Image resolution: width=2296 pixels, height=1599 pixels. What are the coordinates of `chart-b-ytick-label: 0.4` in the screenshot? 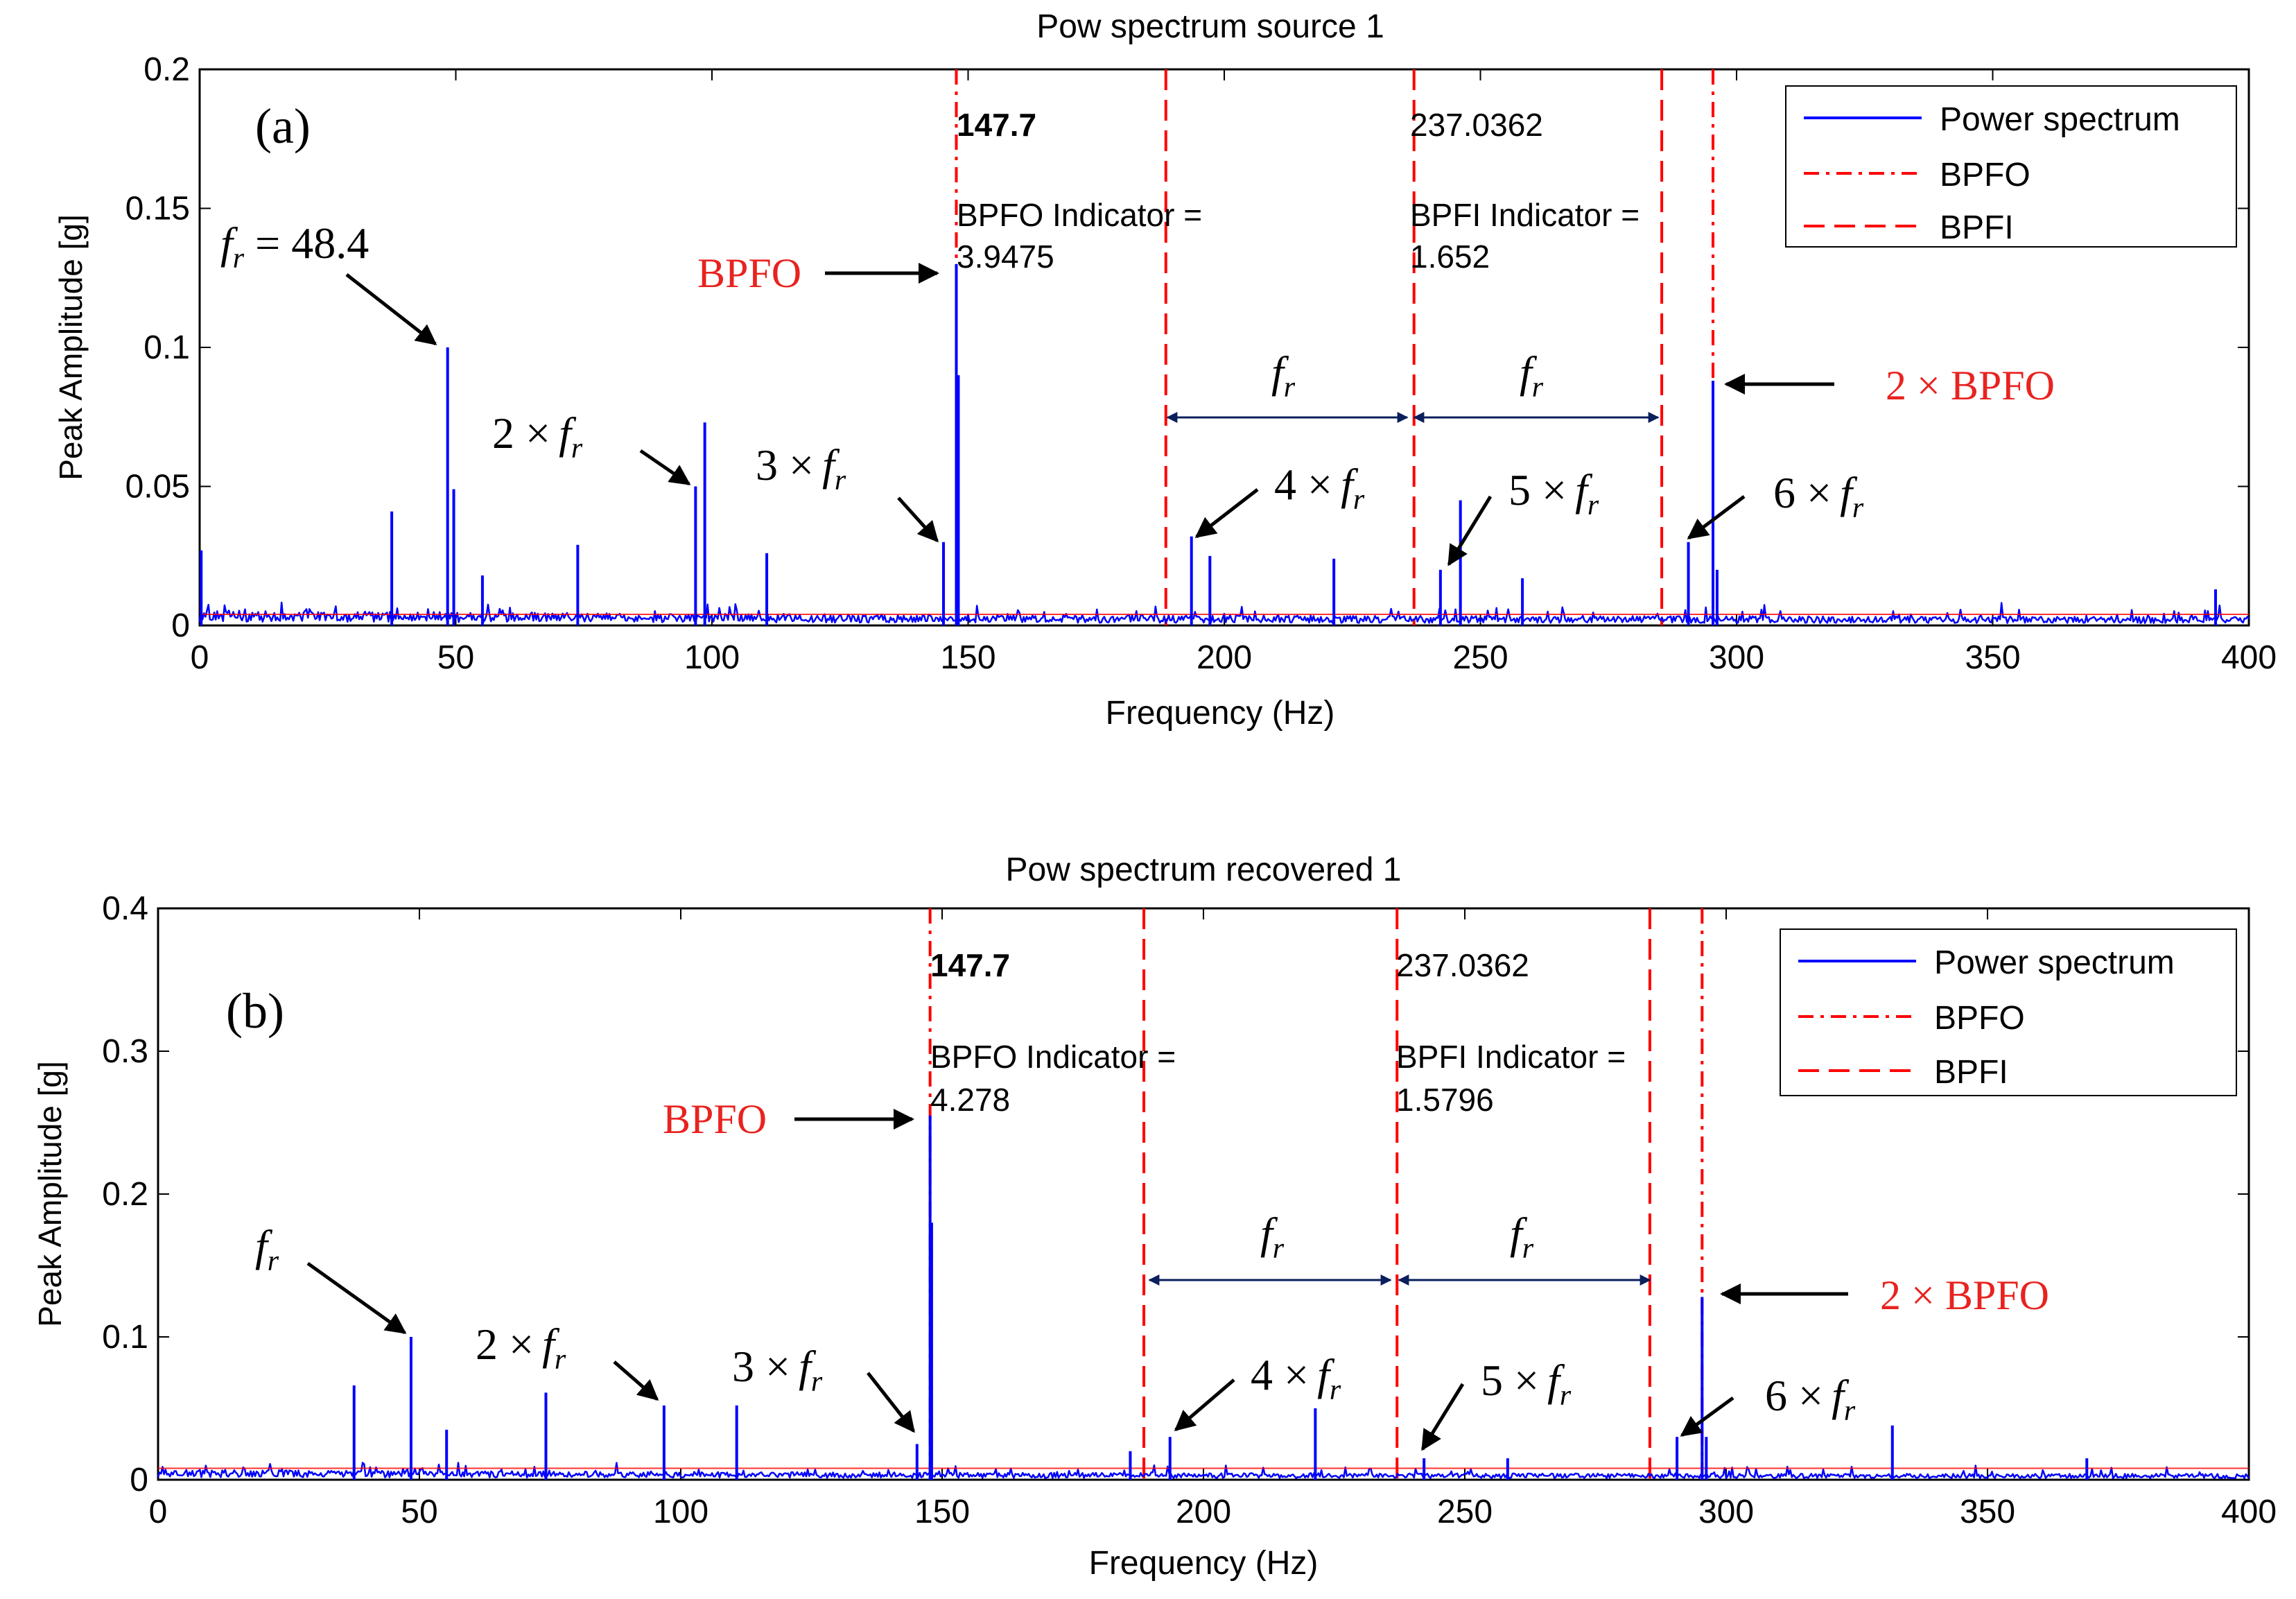 It's located at (125, 908).